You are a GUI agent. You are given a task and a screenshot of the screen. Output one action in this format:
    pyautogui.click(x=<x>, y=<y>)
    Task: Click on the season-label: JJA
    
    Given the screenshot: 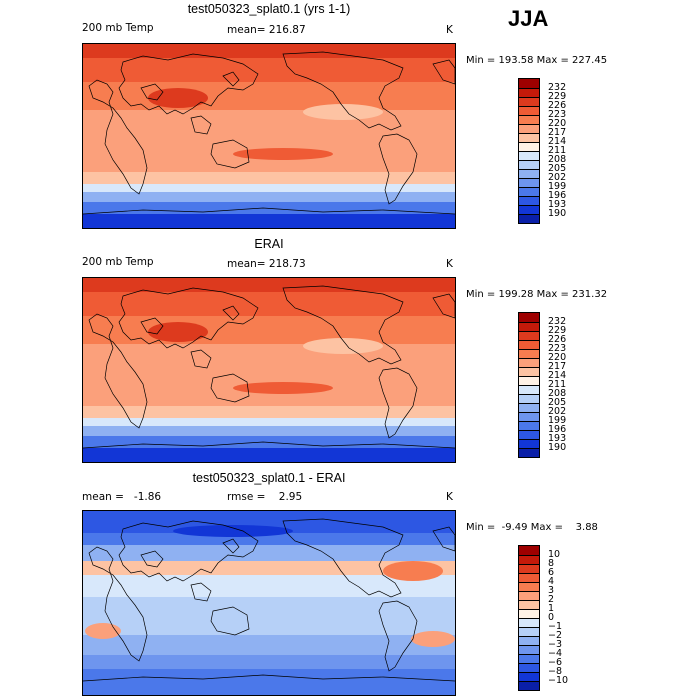 What is the action you would take?
    pyautogui.click(x=528, y=18)
    